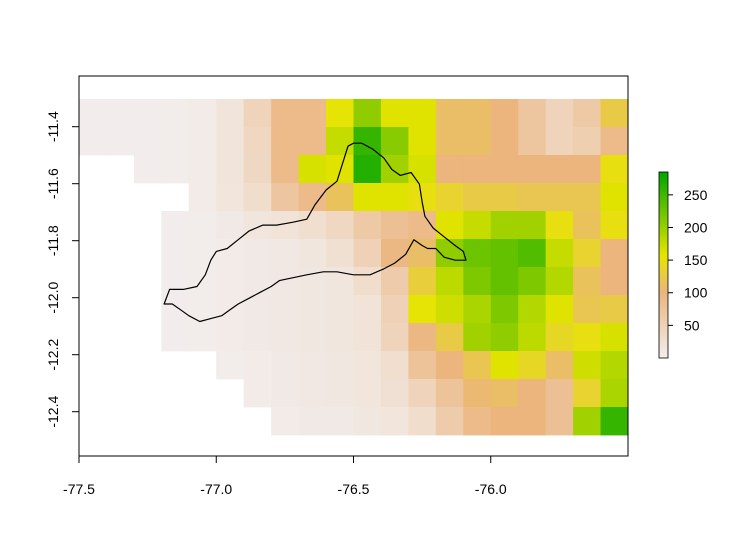 The width and height of the screenshot is (741, 553). I want to click on watershed-boundary, so click(315, 232).